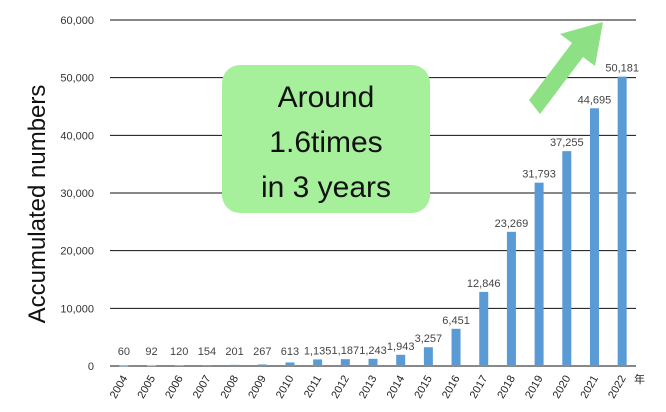 Image resolution: width=666 pixels, height=412 pixels. I want to click on bar-2004, so click(124, 366).